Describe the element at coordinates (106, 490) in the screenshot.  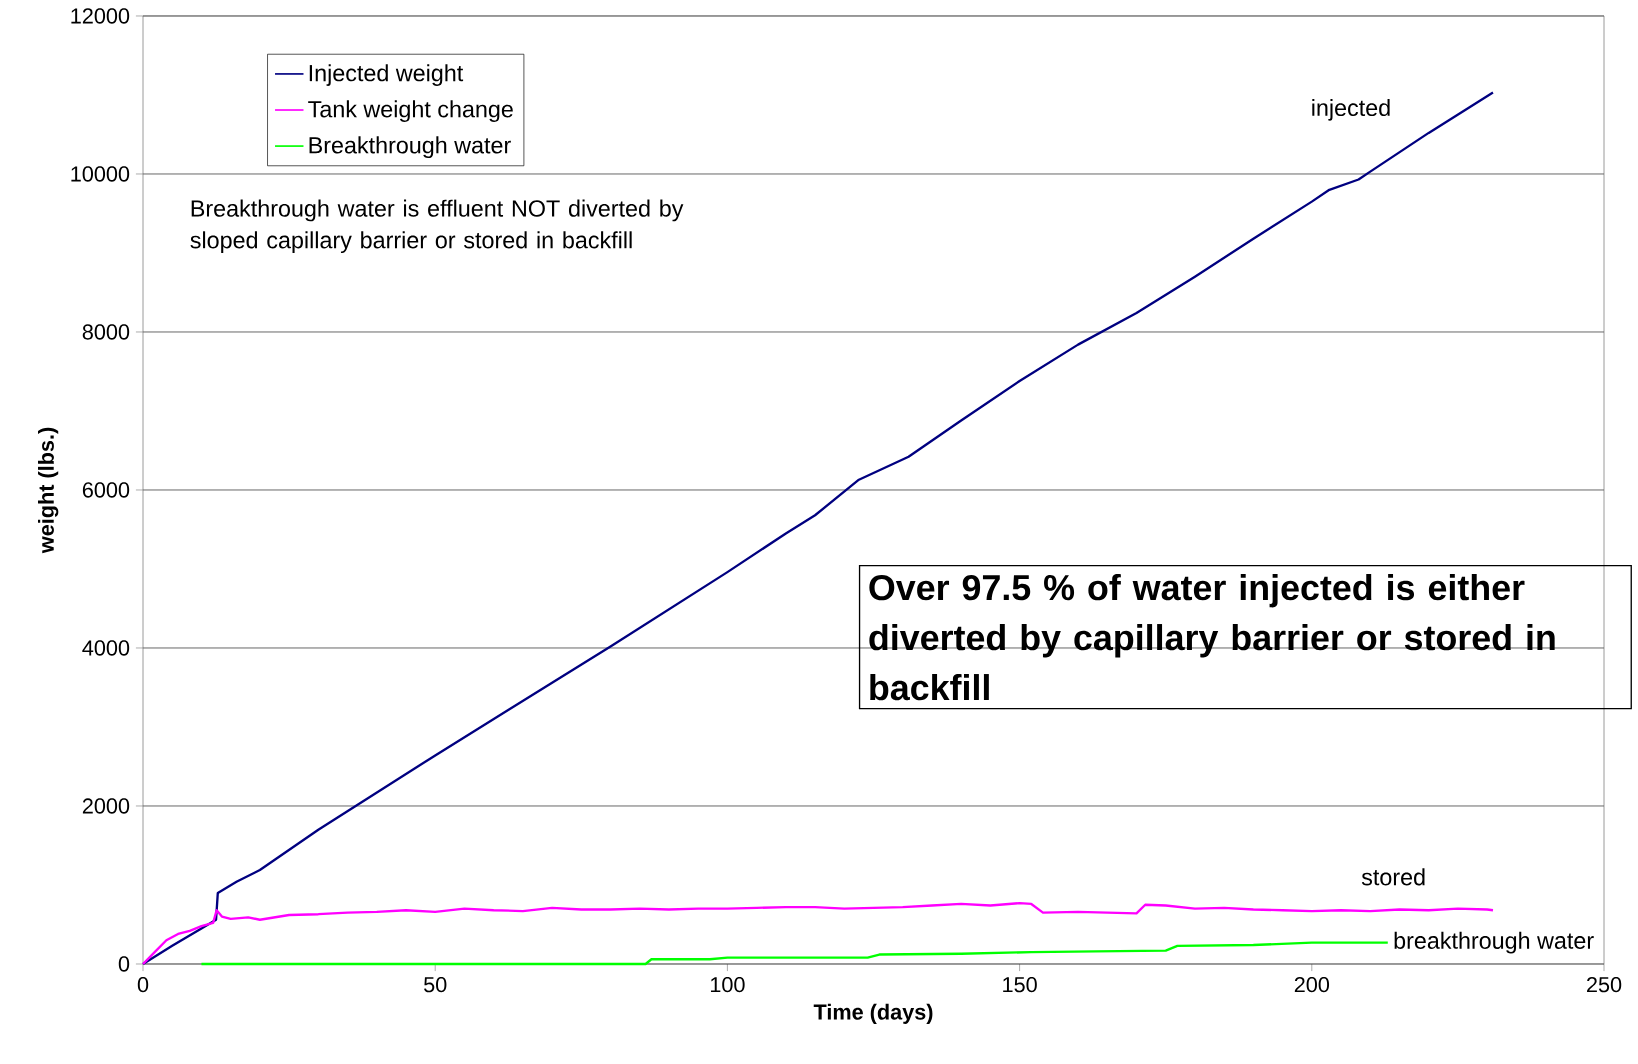
I see `y-tick-label: 6000` at that location.